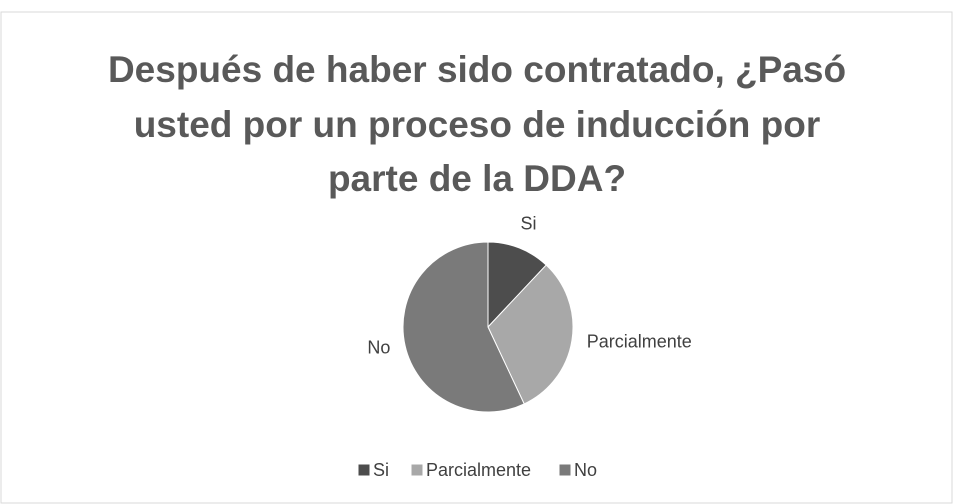 The image size is (954, 504). Describe the element at coordinates (477, 178) in the screenshot. I see `chart-title: parte de la DDA?` at that location.